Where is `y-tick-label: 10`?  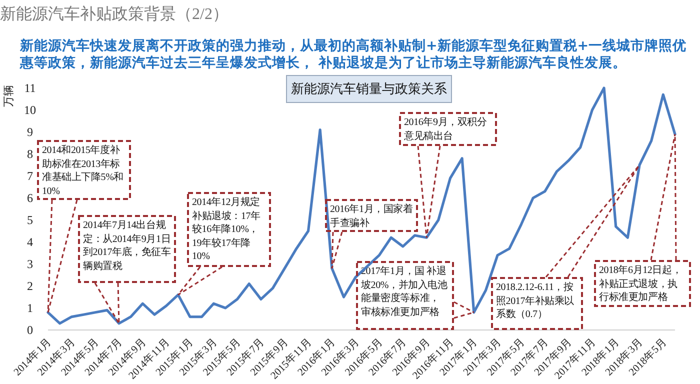
y-tick-label: 10 is located at coordinates (30, 110).